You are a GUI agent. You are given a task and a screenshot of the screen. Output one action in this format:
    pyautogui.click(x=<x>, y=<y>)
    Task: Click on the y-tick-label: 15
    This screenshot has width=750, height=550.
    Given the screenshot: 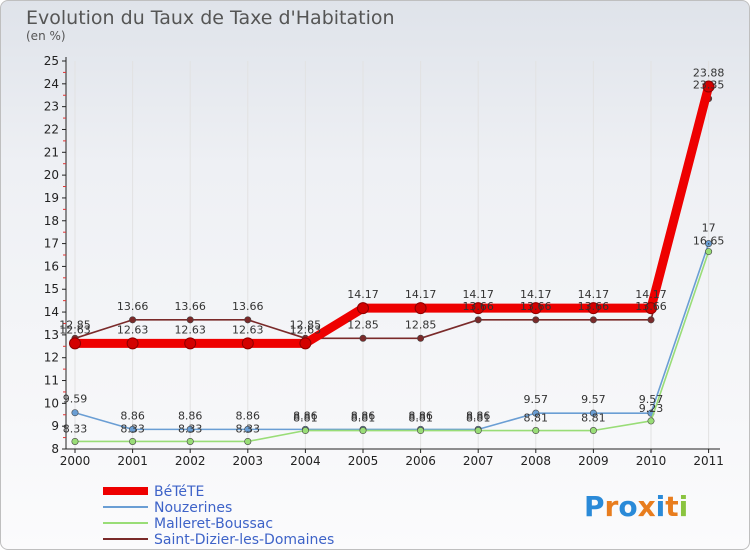 What is the action you would take?
    pyautogui.click(x=51, y=289)
    